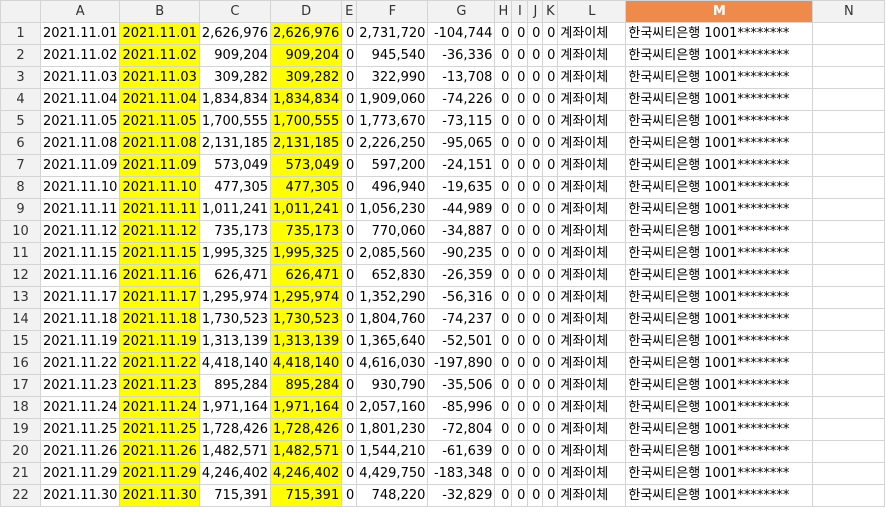 This screenshot has height=514, width=886. Describe the element at coordinates (461, 341) in the screenshot. I see `cell-g: -52,501` at that location.